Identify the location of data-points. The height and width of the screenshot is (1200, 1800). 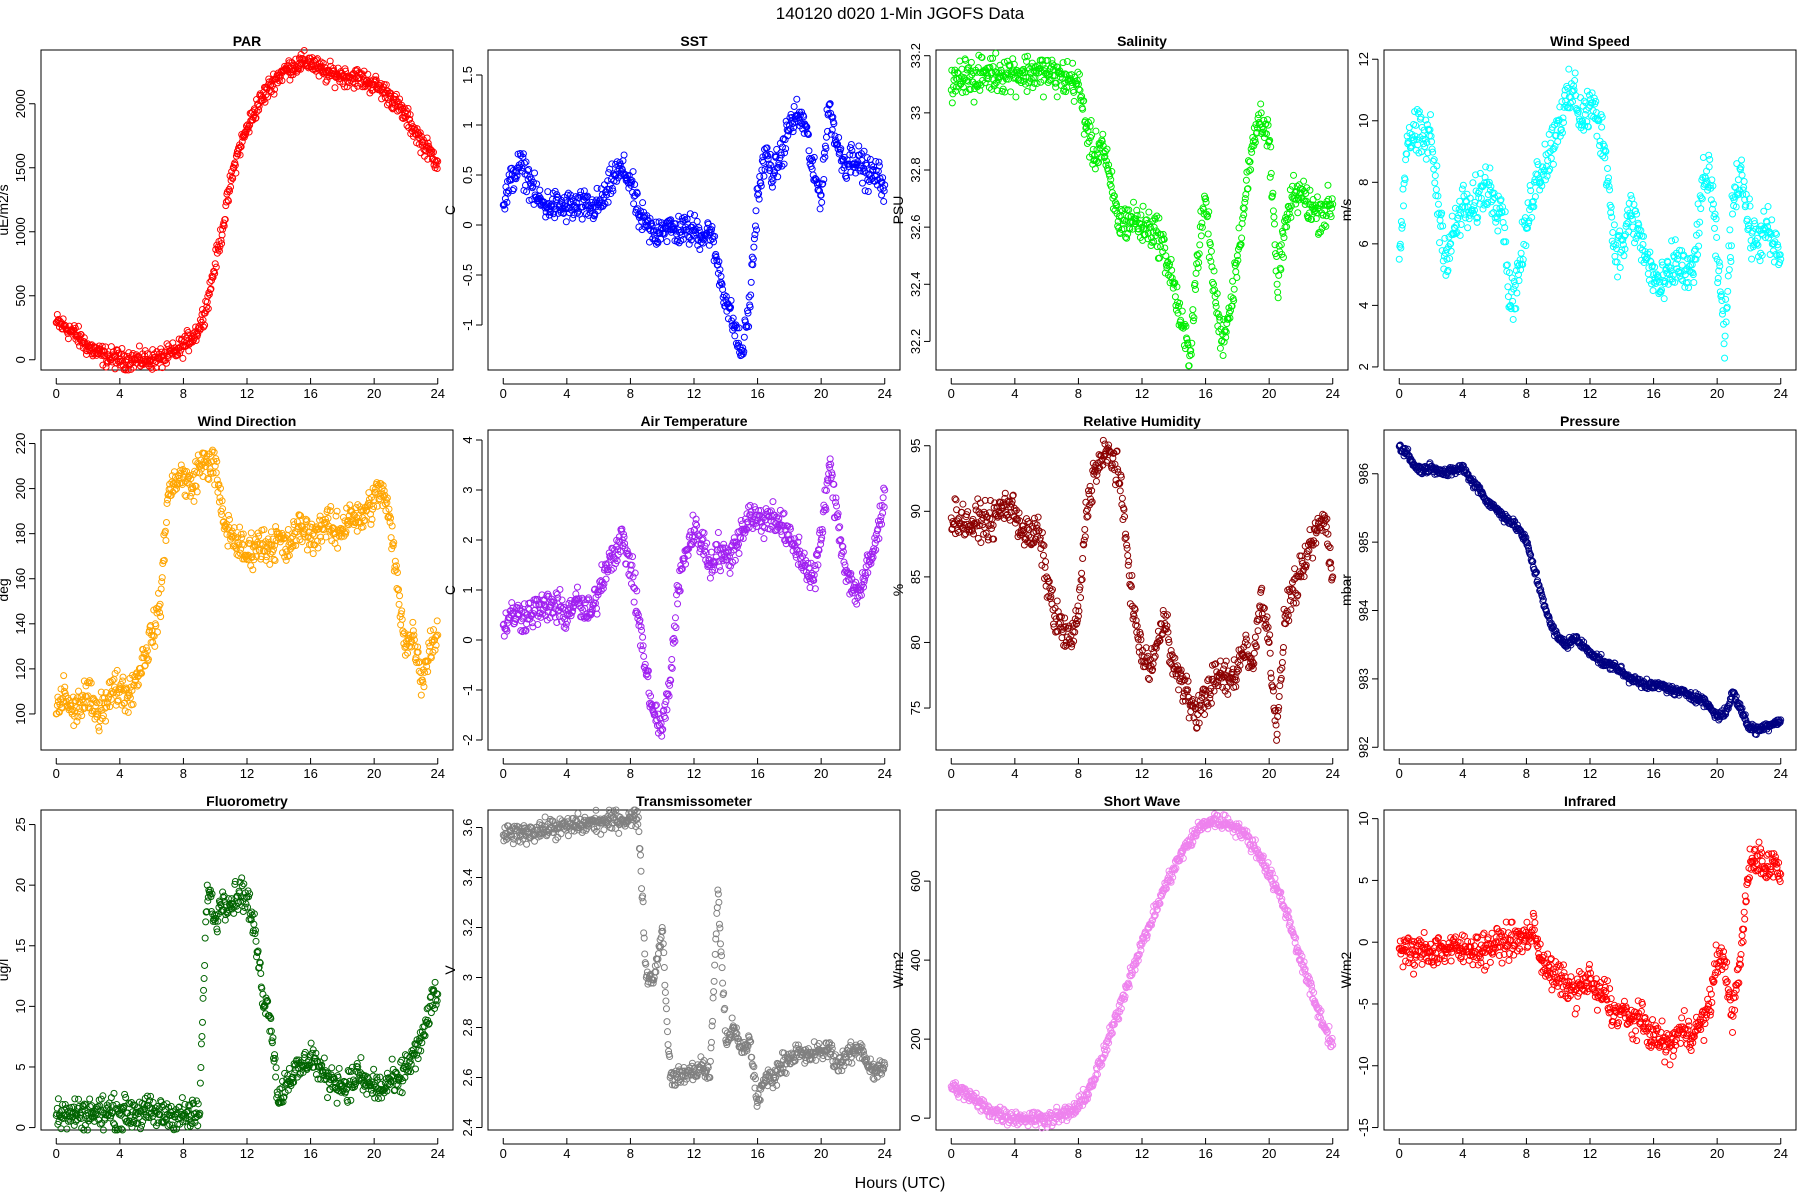
(694, 227).